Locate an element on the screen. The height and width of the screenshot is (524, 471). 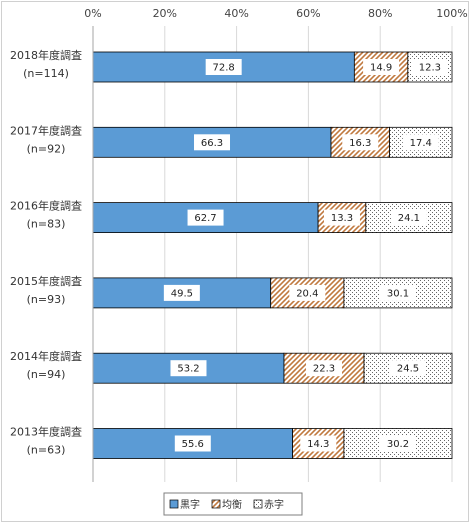
data-label: 12.3 is located at coordinates (430, 68).